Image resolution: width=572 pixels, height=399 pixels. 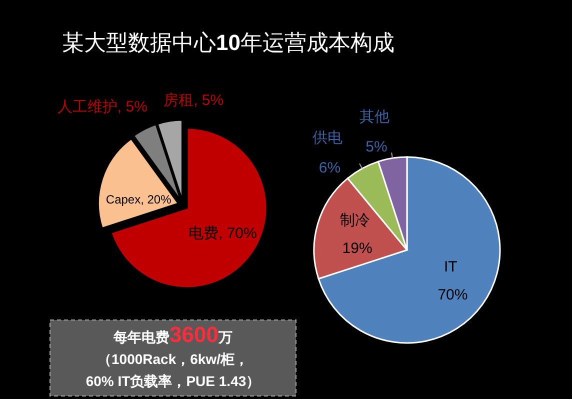 What do you see at coordinates (173, 381) in the screenshot?
I see `text: 60% IT负载率，PUE 1.43）` at bounding box center [173, 381].